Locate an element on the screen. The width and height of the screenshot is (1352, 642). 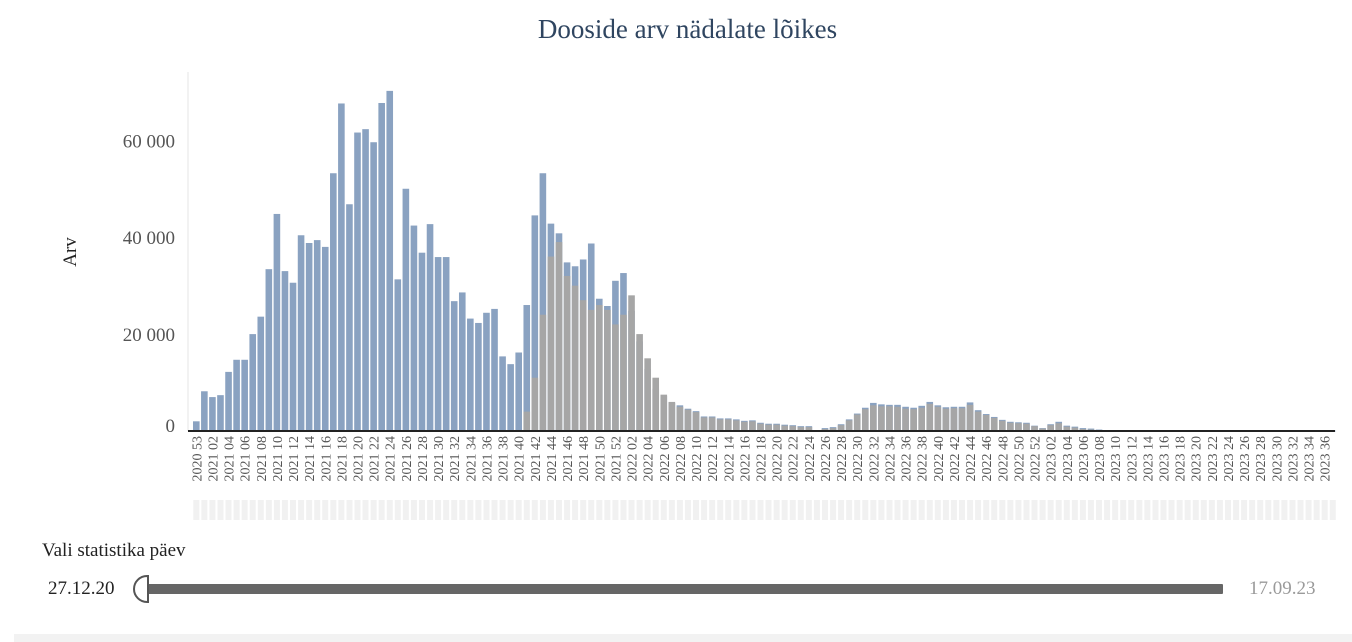
date-slider-handle is located at coordinates (141, 589).